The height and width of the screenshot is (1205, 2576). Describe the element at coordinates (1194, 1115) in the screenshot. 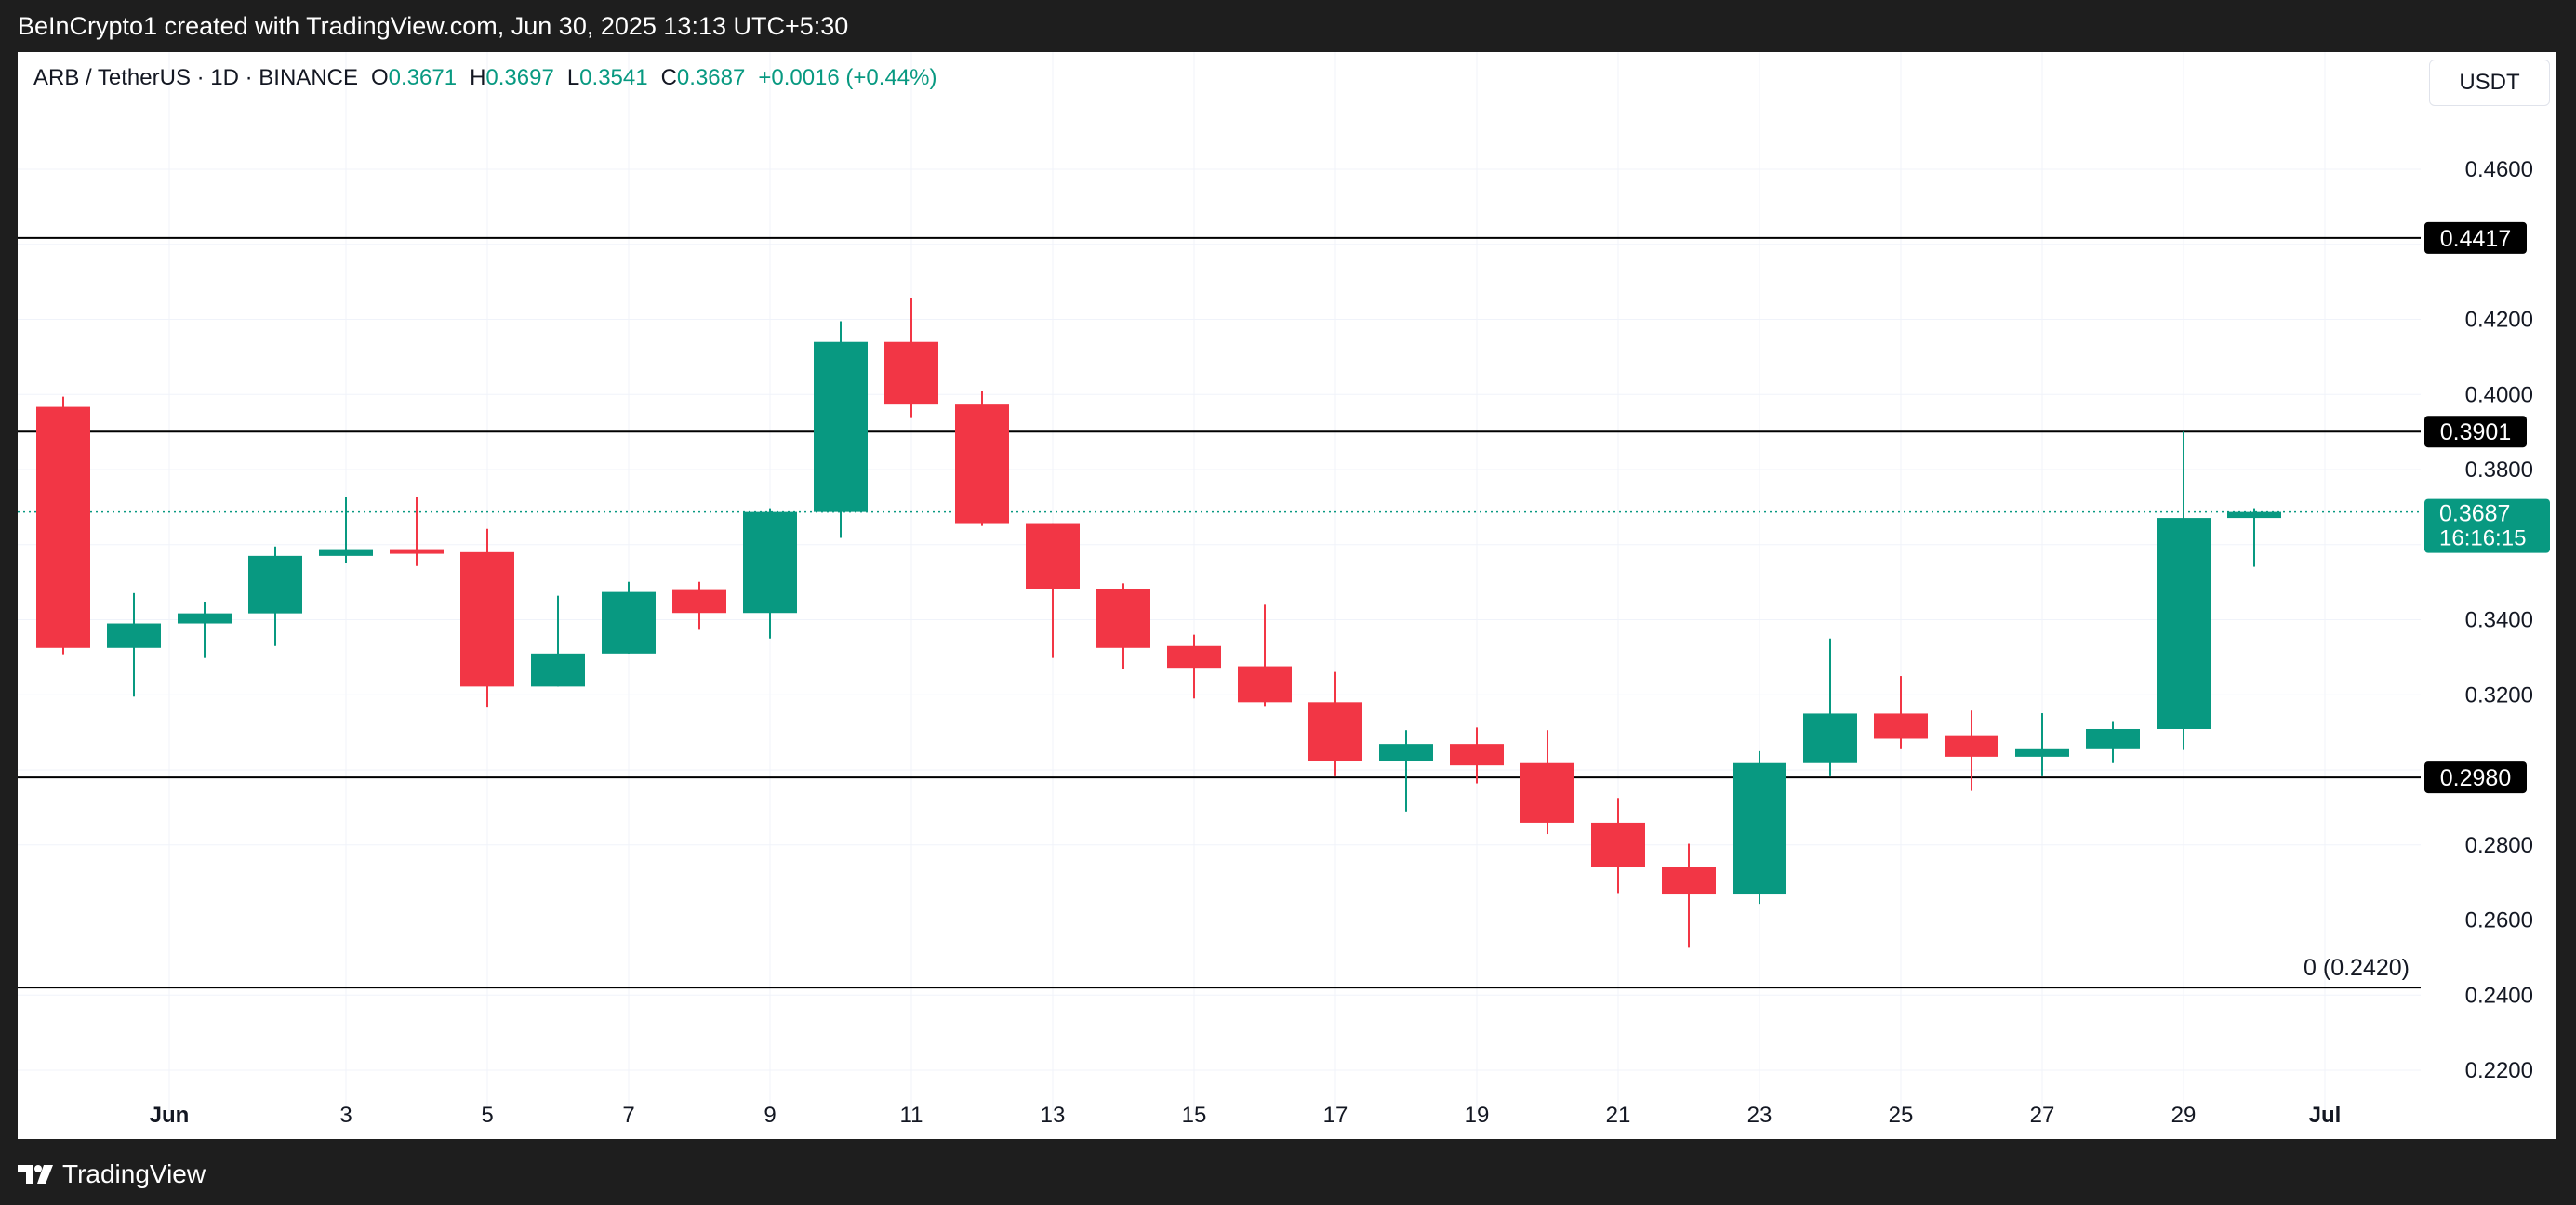

I see `date-tick-label: 15` at that location.